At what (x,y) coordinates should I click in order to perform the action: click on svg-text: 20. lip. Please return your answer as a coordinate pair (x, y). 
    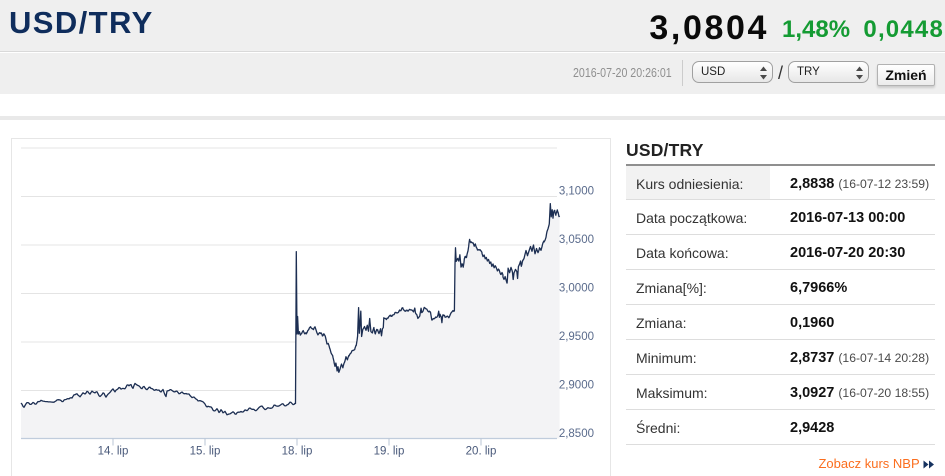
    Looking at the image, I should click on (481, 452).